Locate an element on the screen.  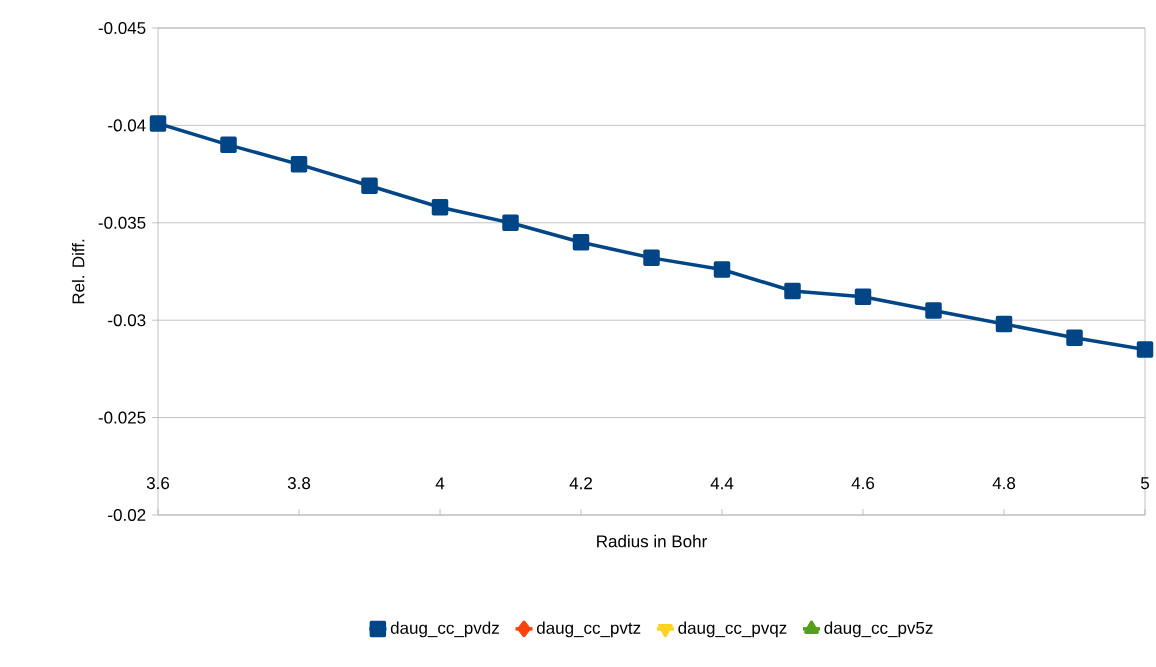
y-tick-label: -0.03 is located at coordinates (127, 320).